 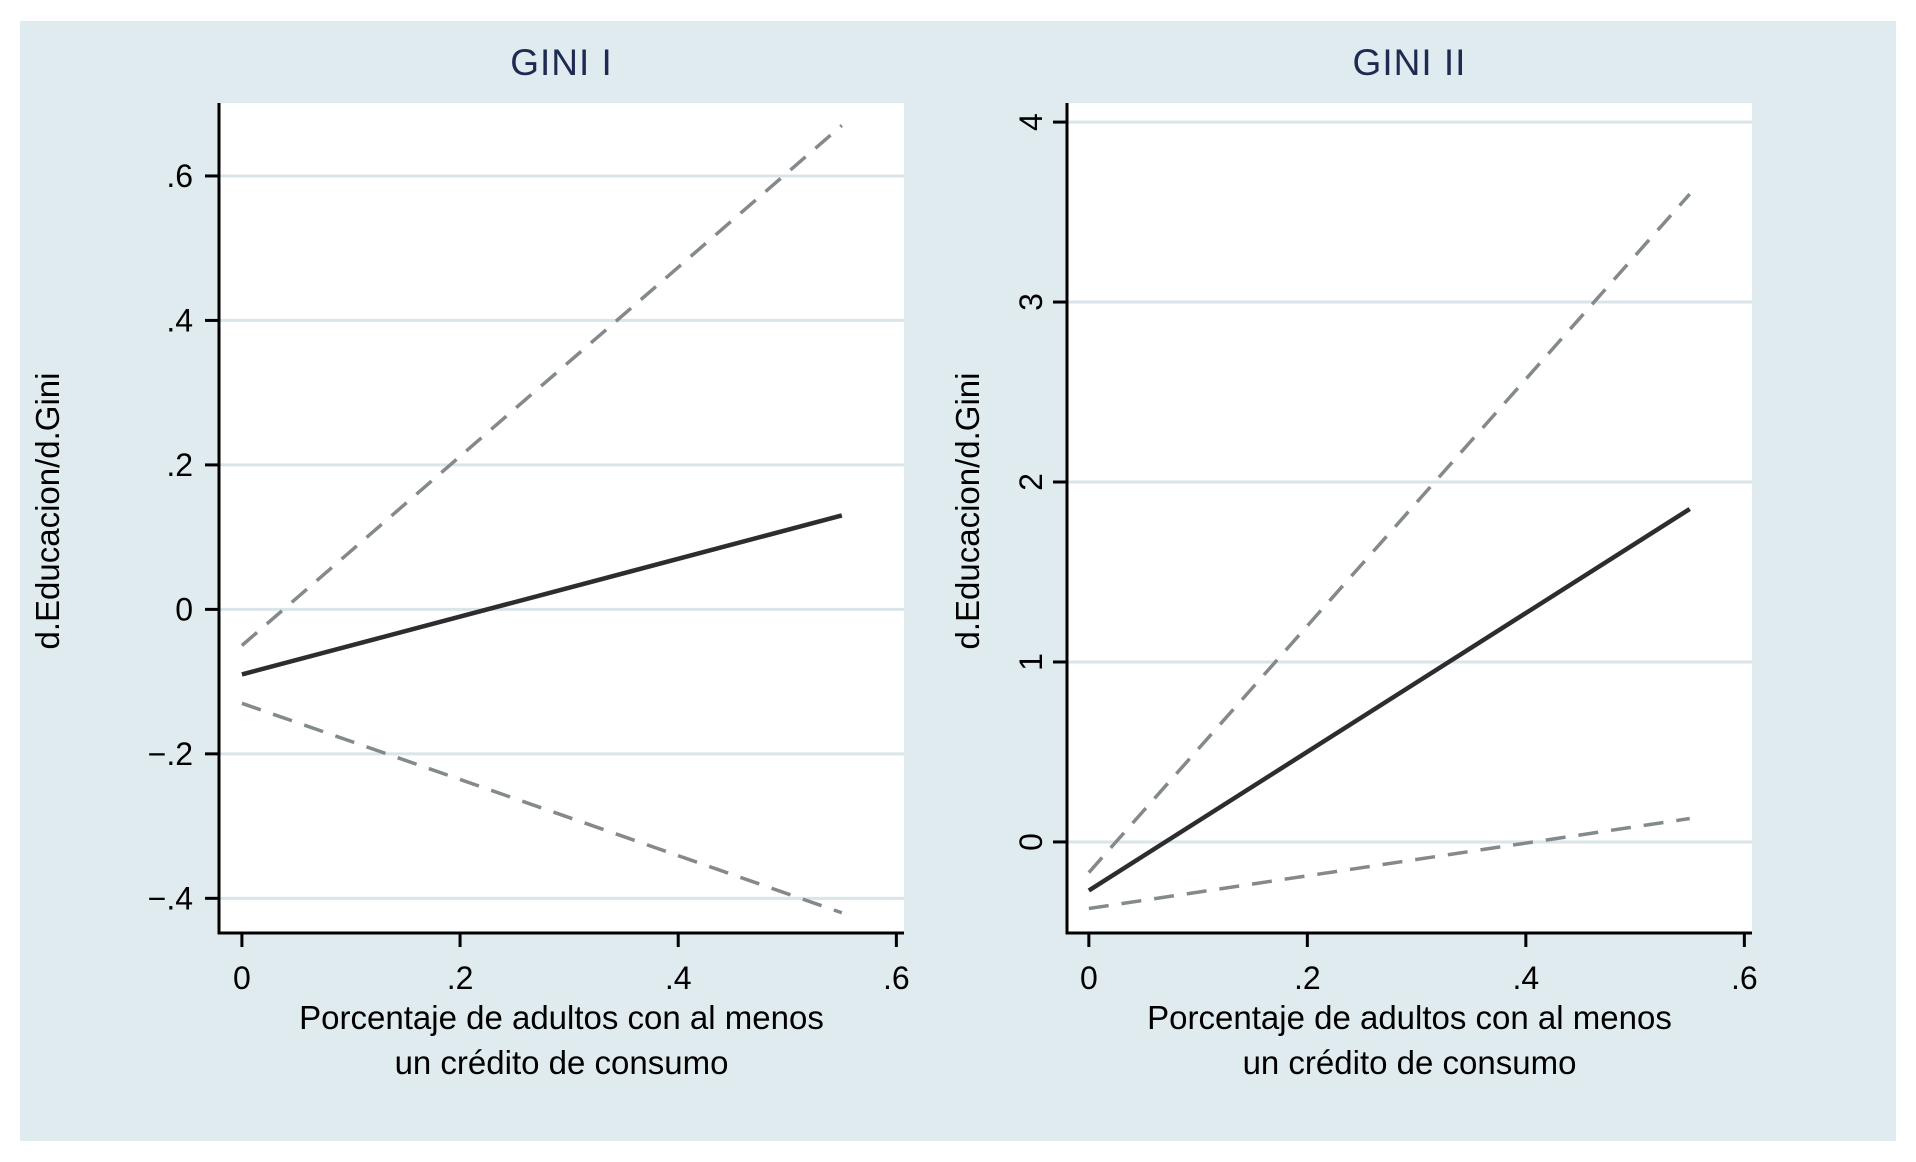 I want to click on y-tick-label: .4, so click(x=179, y=320).